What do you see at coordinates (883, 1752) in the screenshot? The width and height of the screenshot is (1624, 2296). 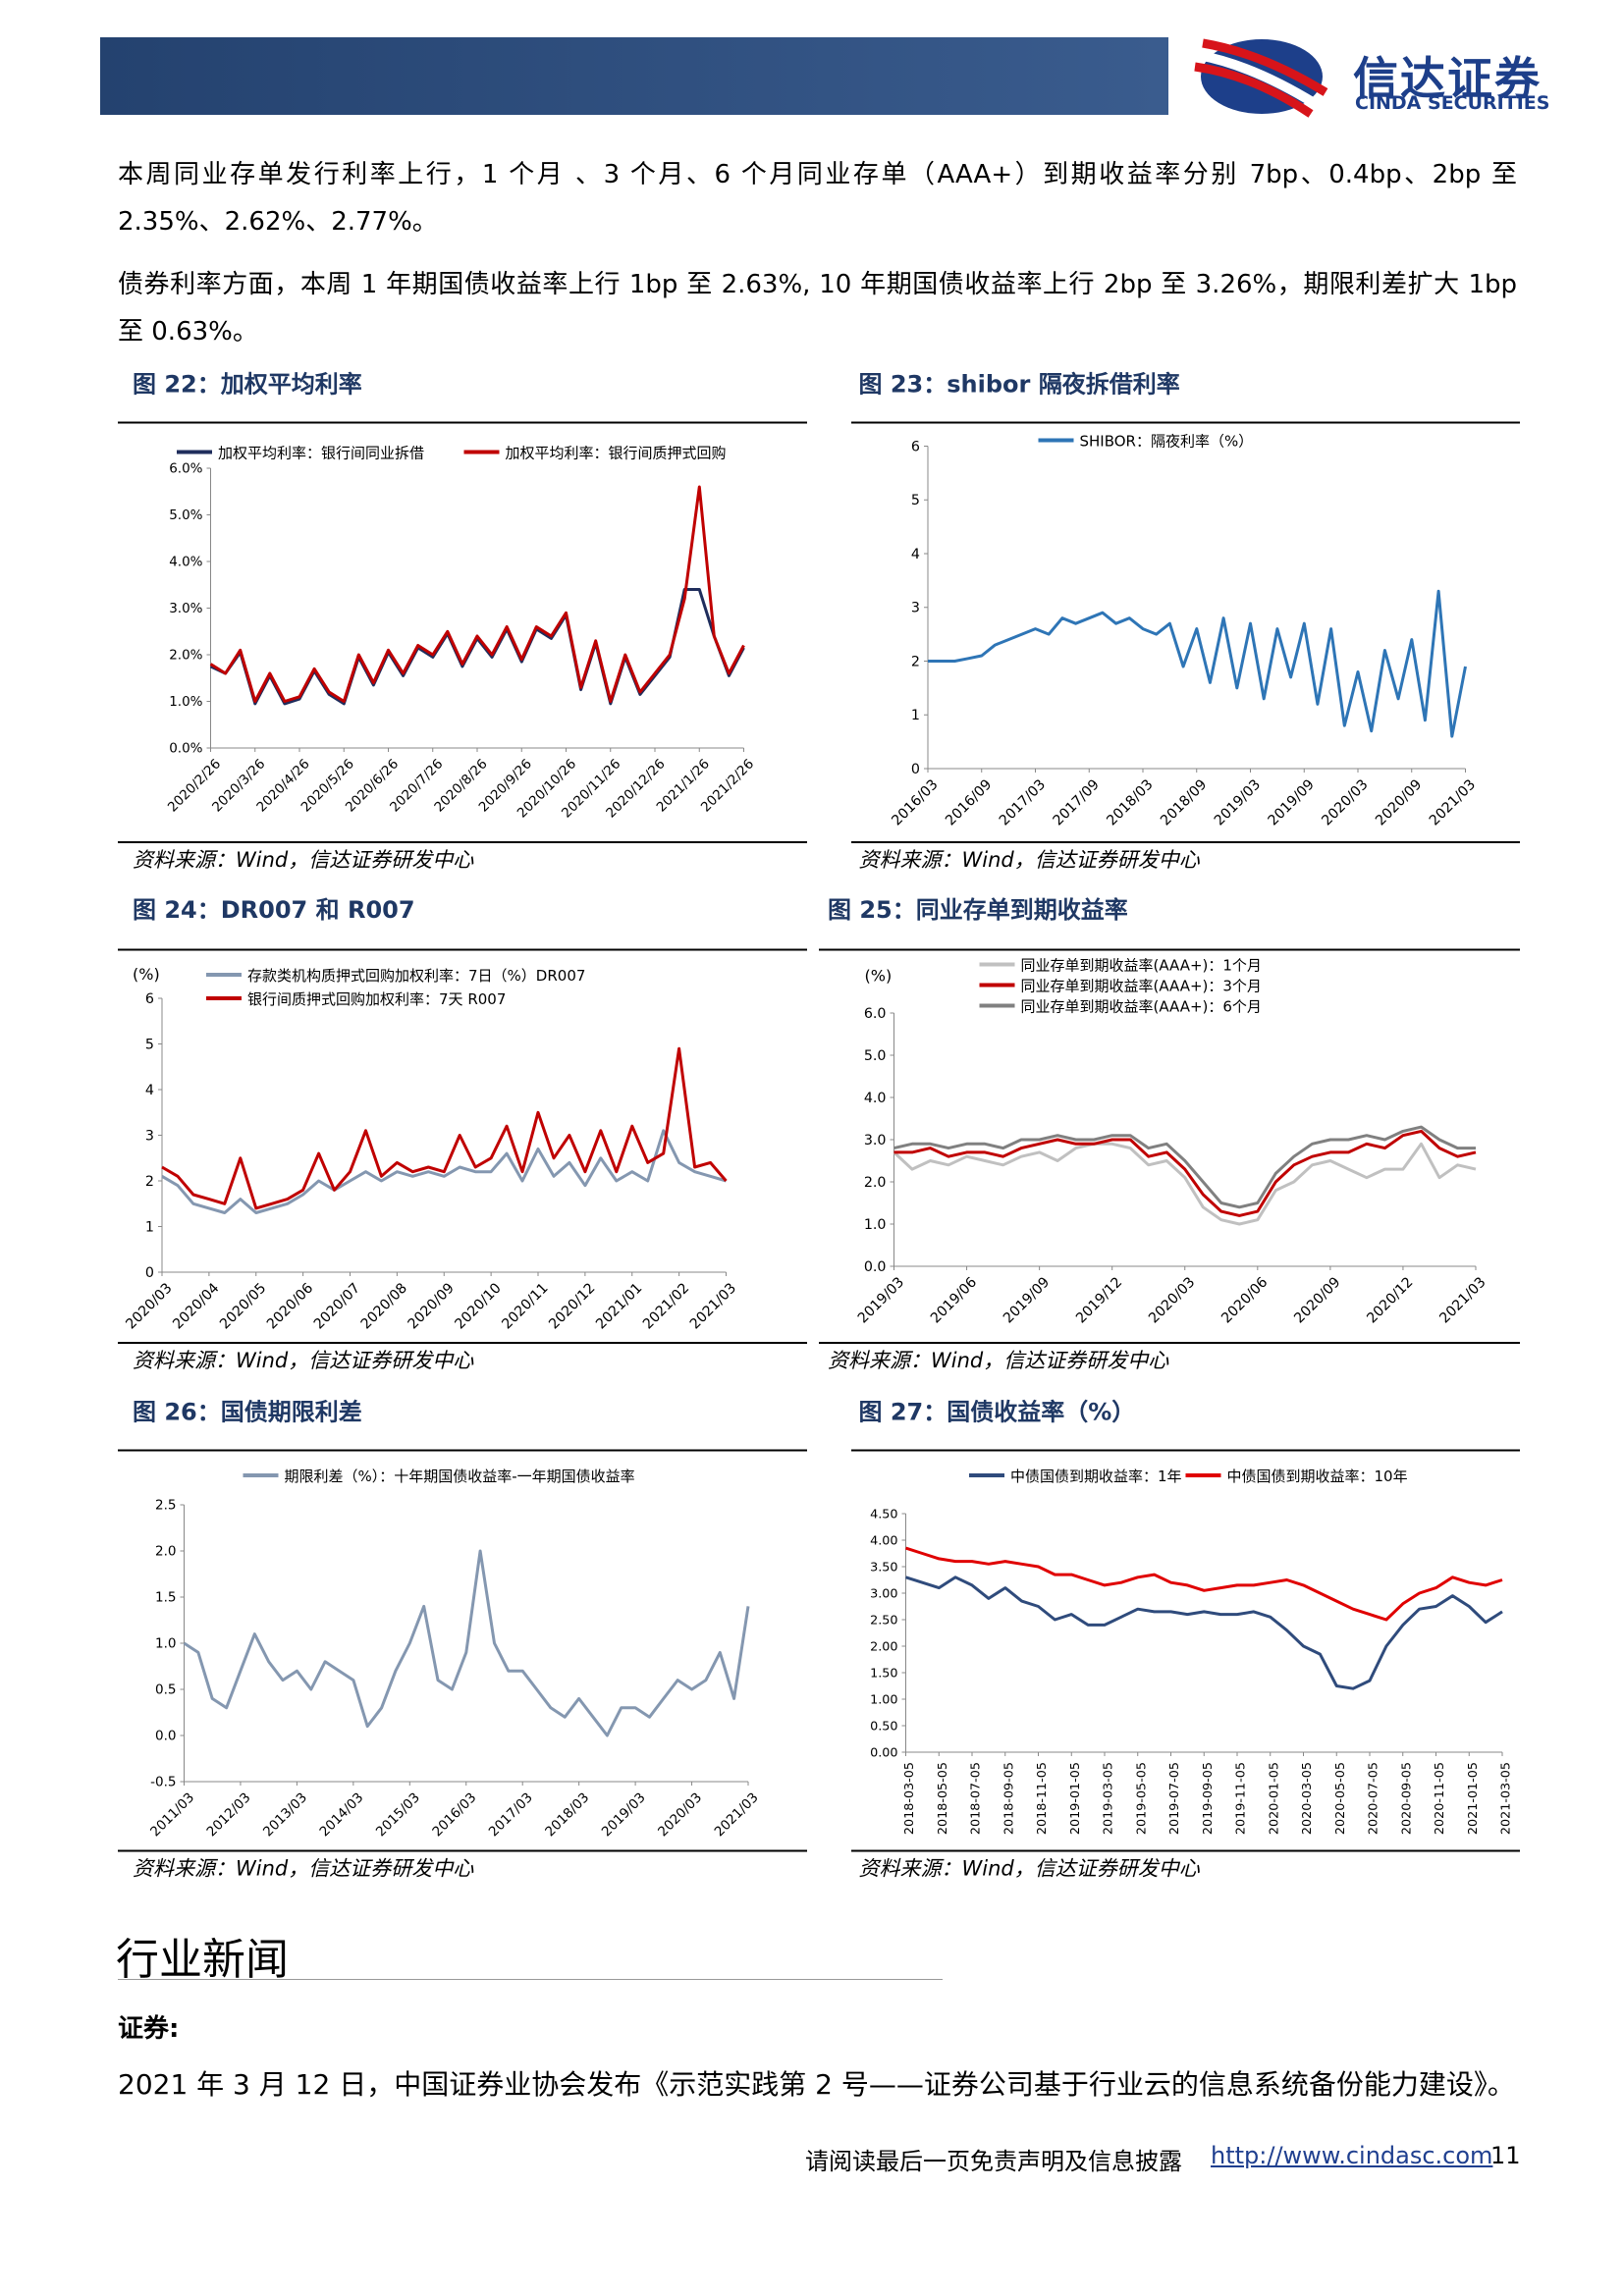 I see `y-tick-label: 0.00` at bounding box center [883, 1752].